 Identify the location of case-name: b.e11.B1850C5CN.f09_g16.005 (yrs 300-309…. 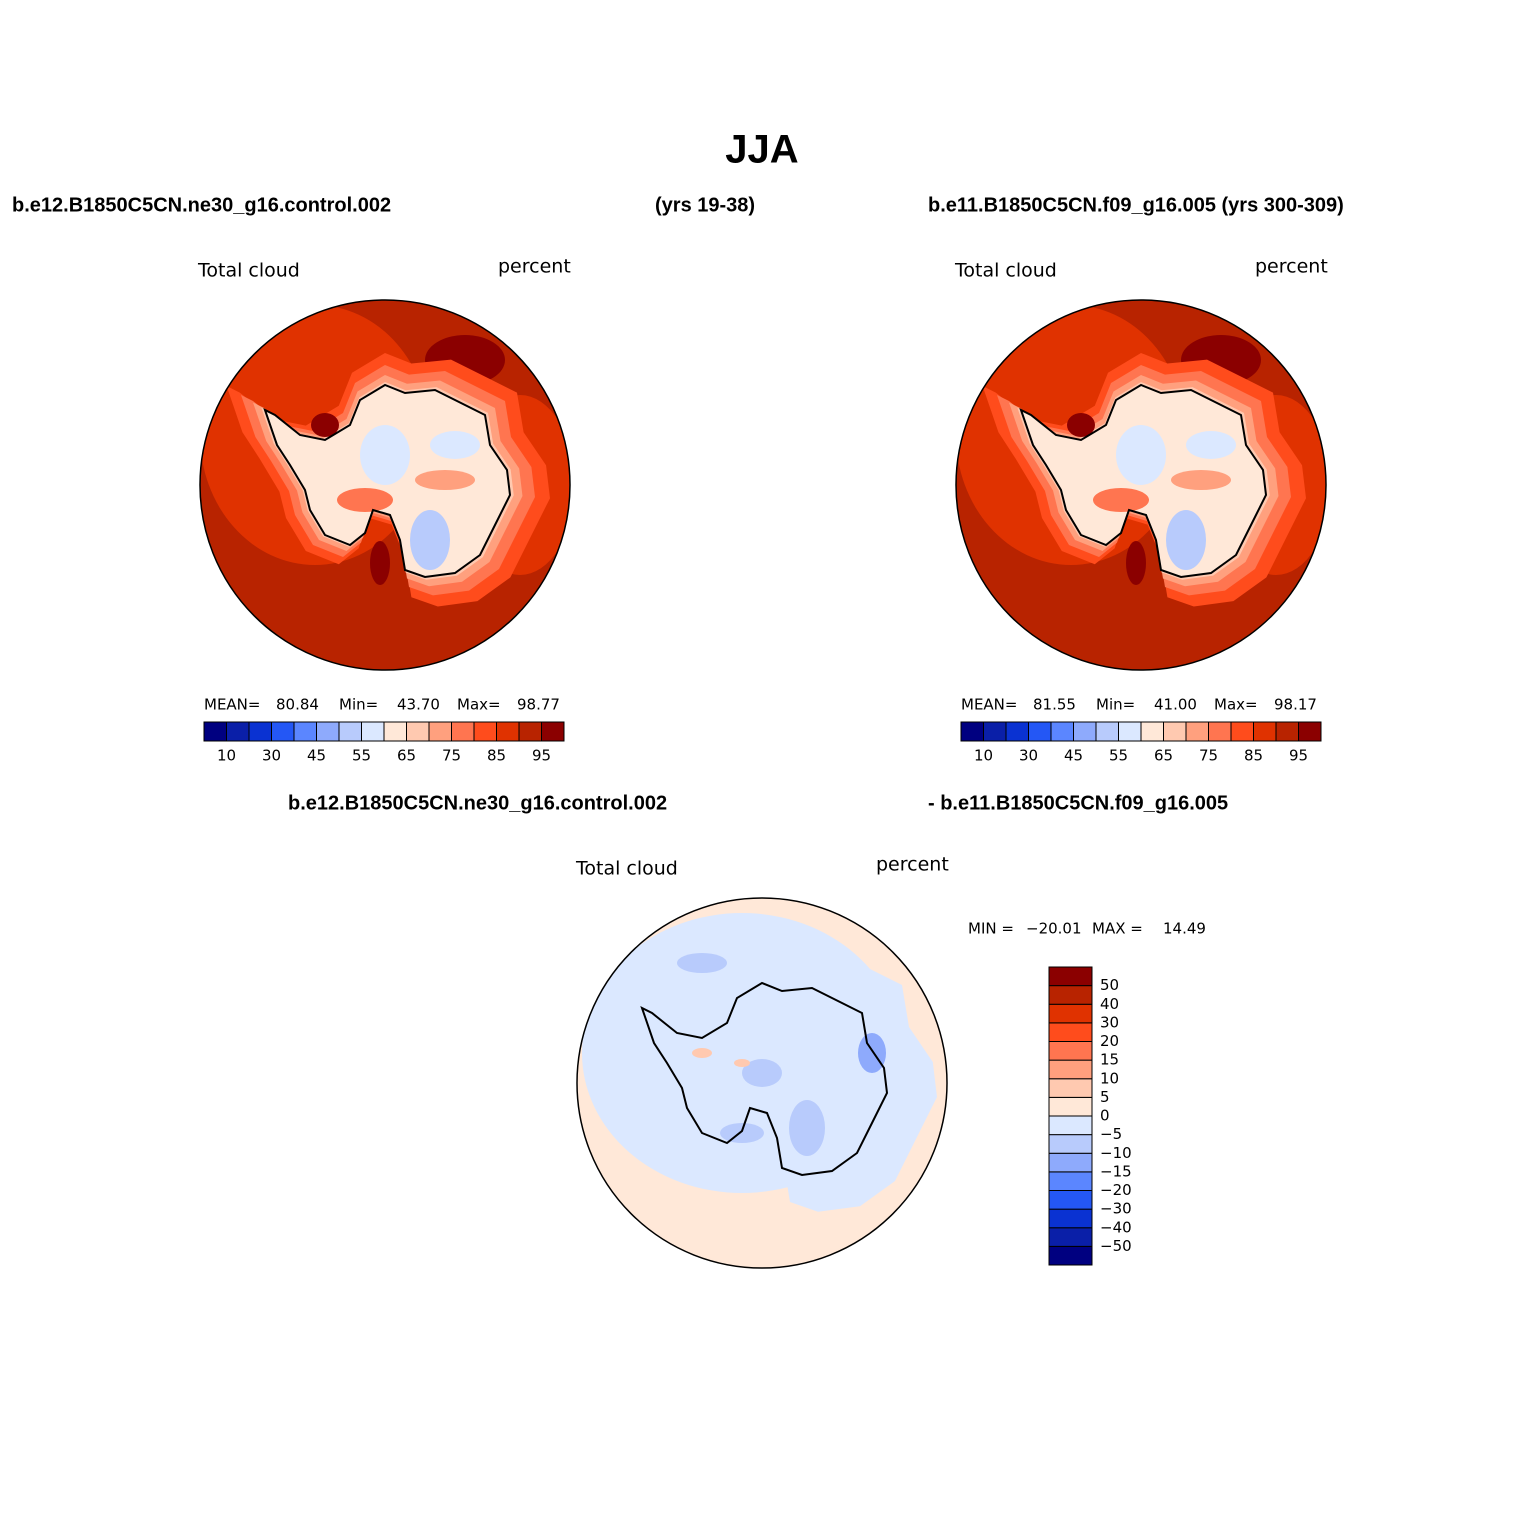
(1136, 205).